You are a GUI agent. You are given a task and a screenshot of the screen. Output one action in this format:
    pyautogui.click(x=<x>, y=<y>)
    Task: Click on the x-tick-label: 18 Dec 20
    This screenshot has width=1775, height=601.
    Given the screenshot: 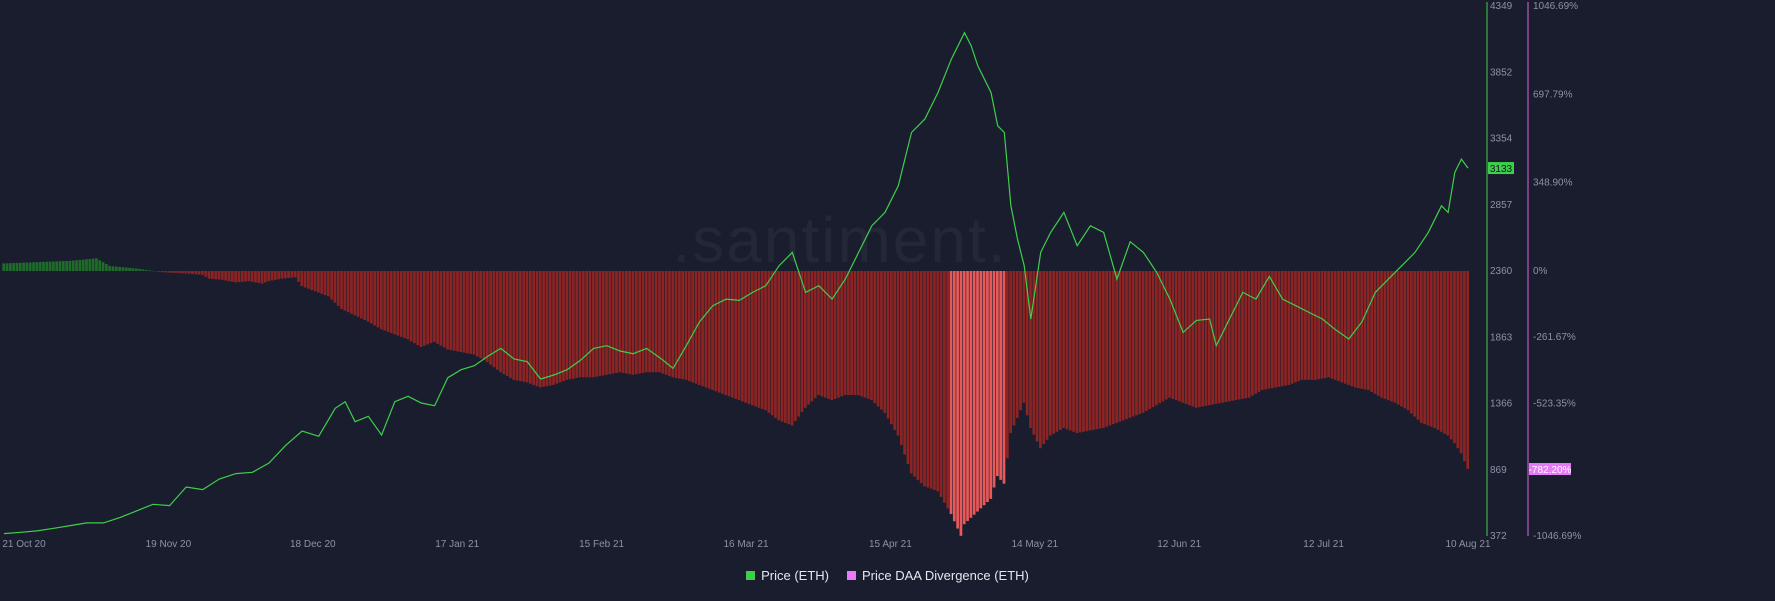 What is the action you would take?
    pyautogui.click(x=313, y=544)
    